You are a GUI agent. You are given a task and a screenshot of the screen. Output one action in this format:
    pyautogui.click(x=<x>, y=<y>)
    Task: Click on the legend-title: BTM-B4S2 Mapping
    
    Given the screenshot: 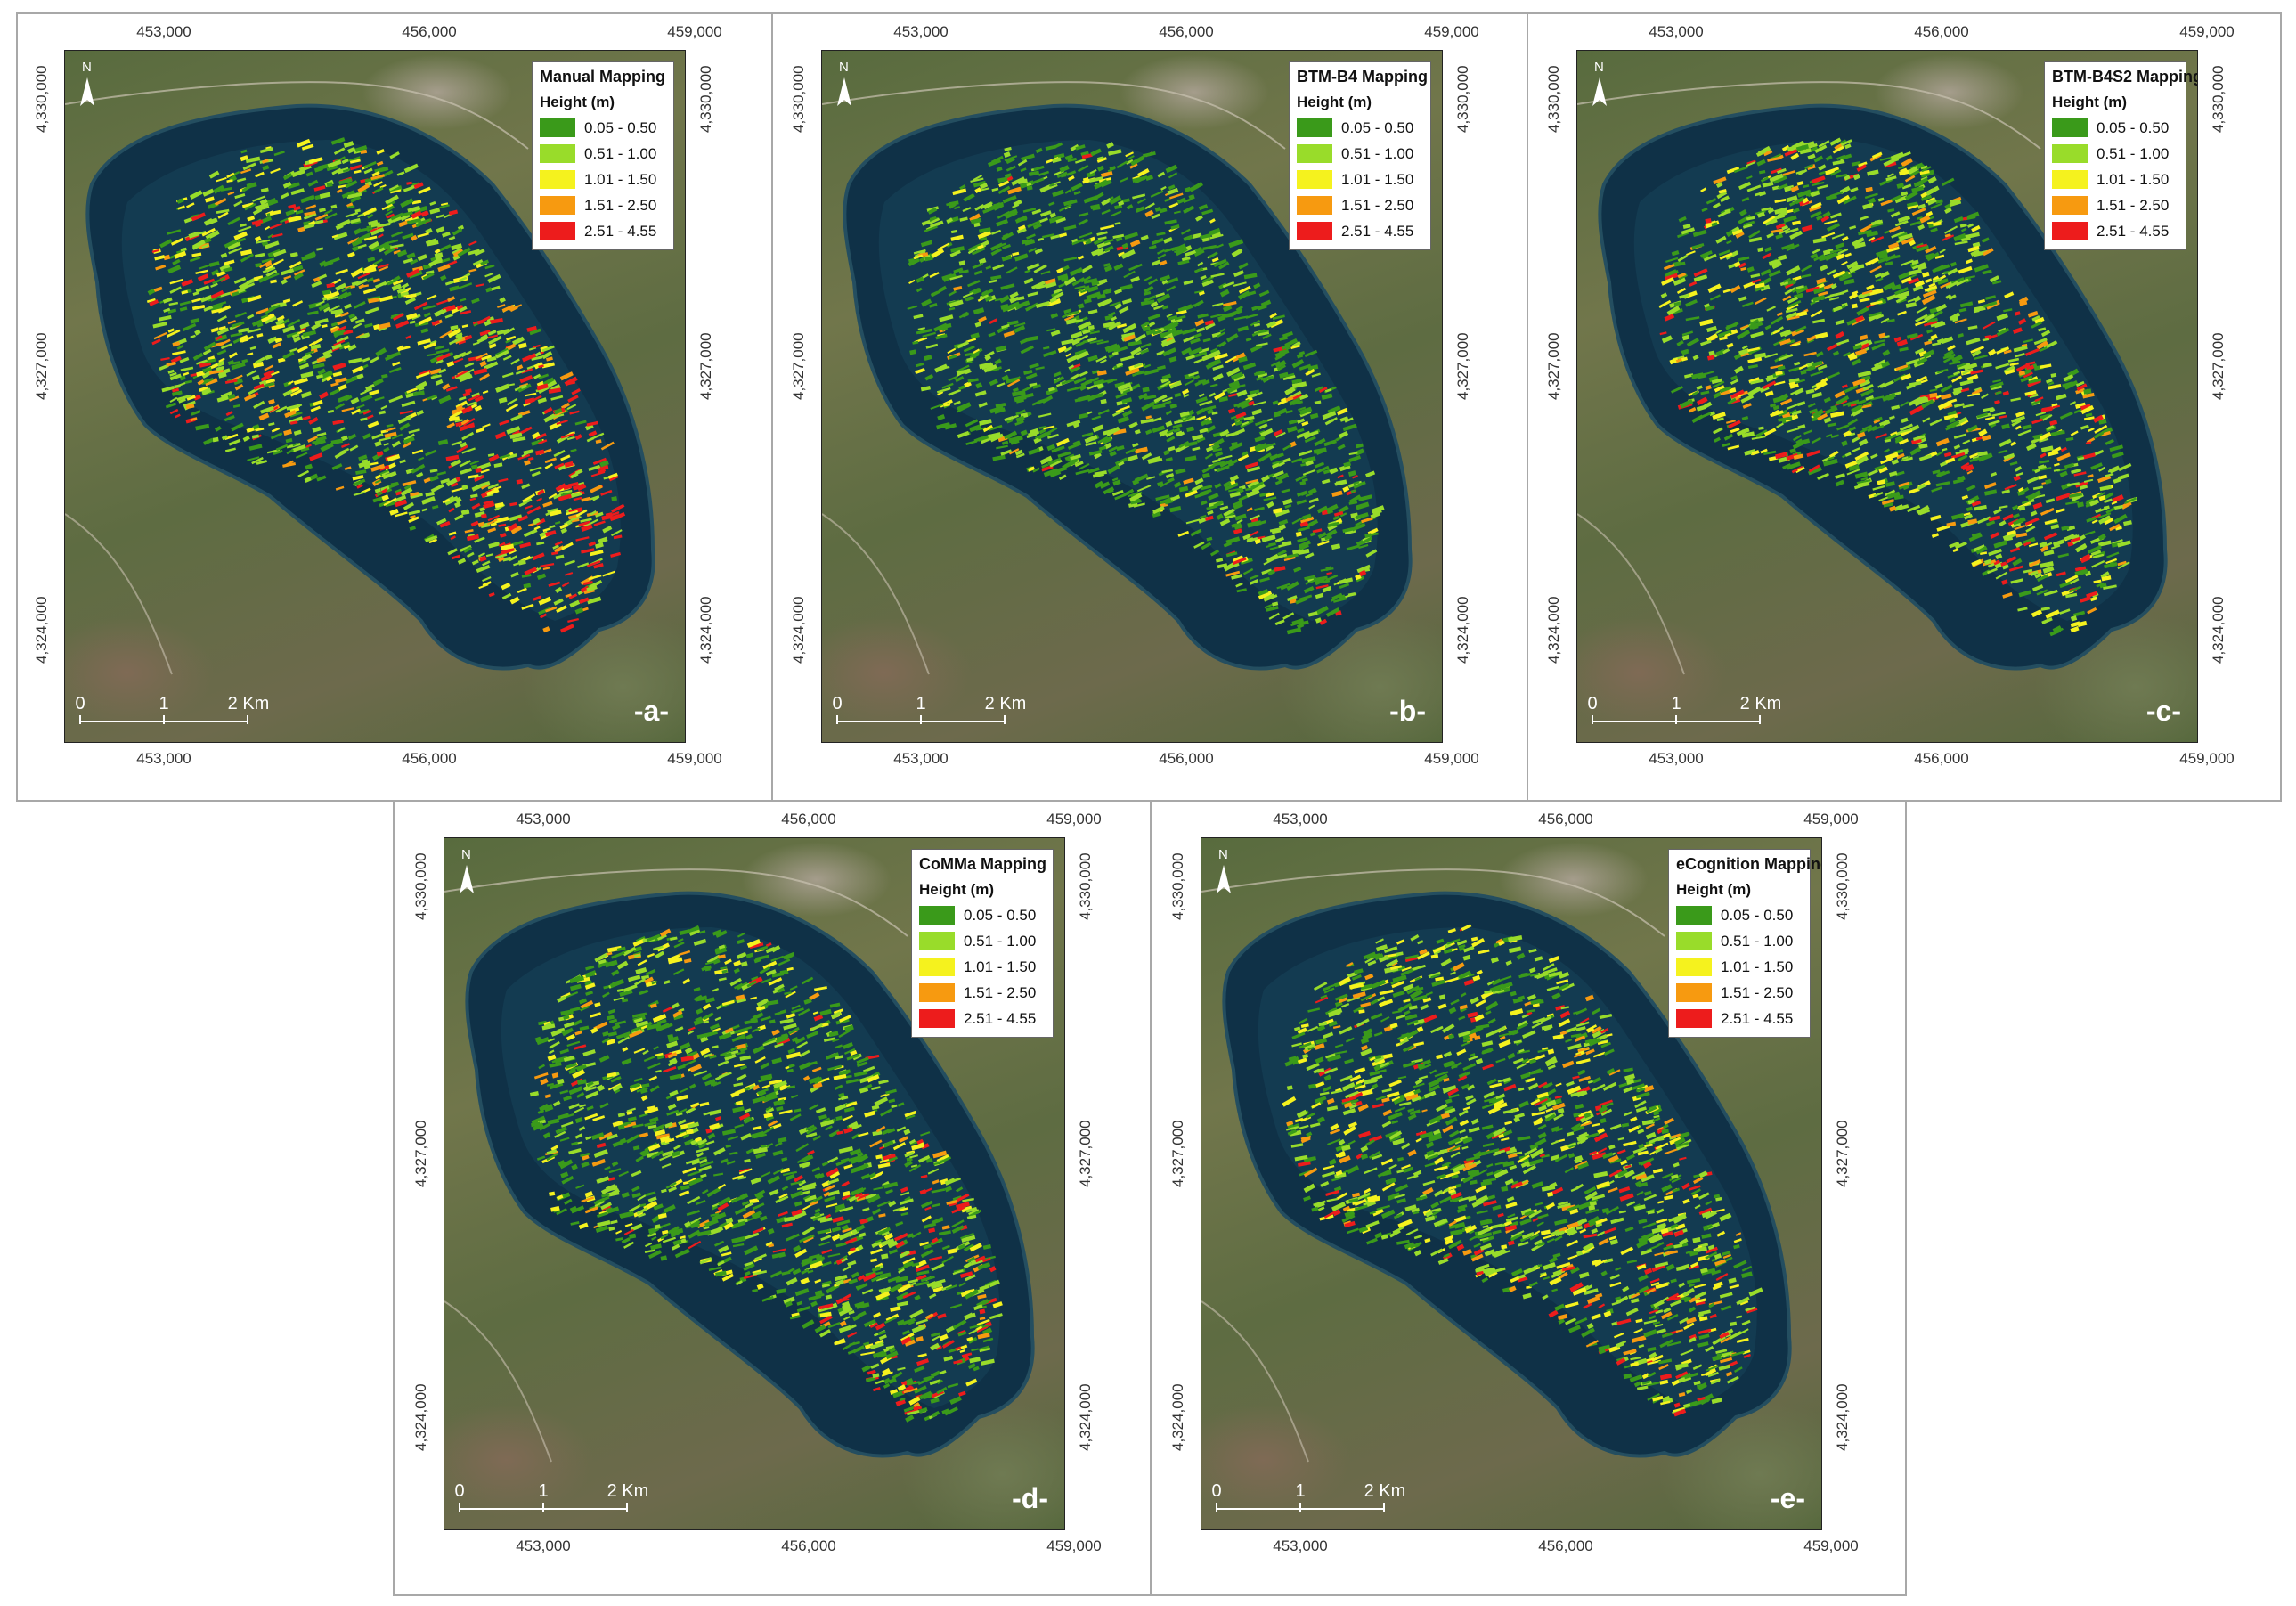 What is the action you would take?
    pyautogui.click(x=2125, y=77)
    